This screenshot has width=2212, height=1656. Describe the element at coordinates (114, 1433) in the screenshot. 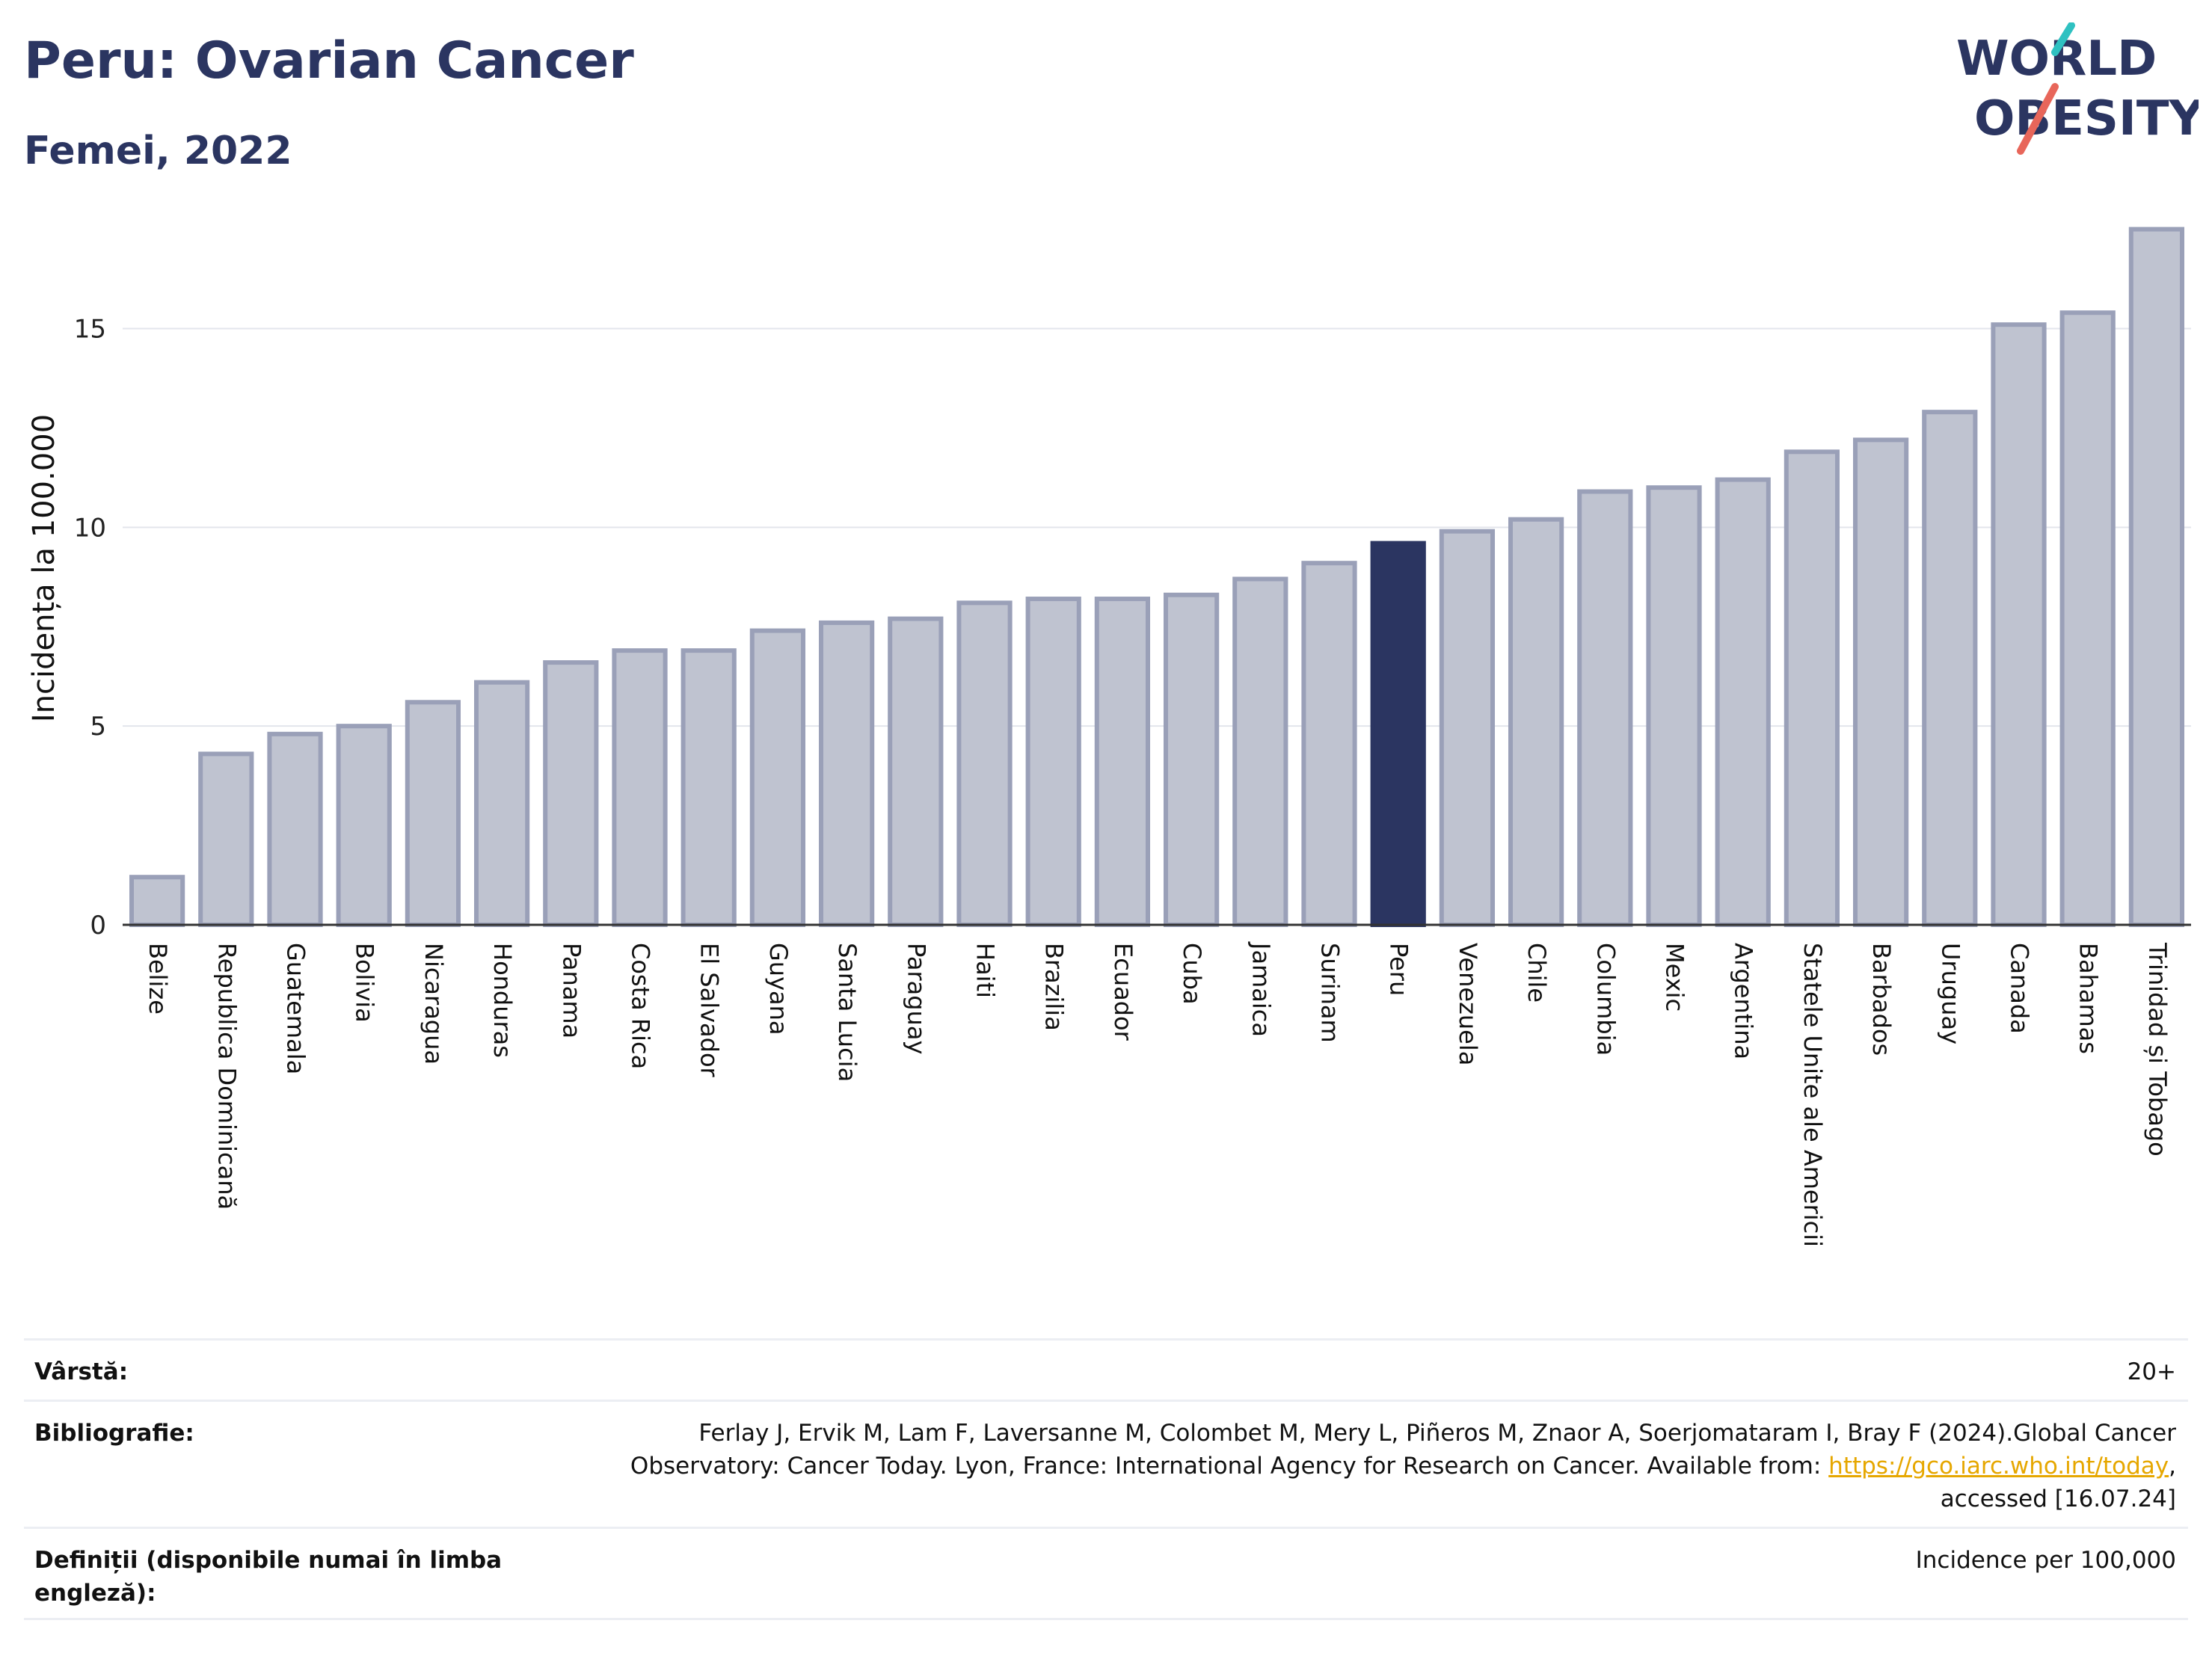

I see `bibliography-label: Bibliografie:` at that location.